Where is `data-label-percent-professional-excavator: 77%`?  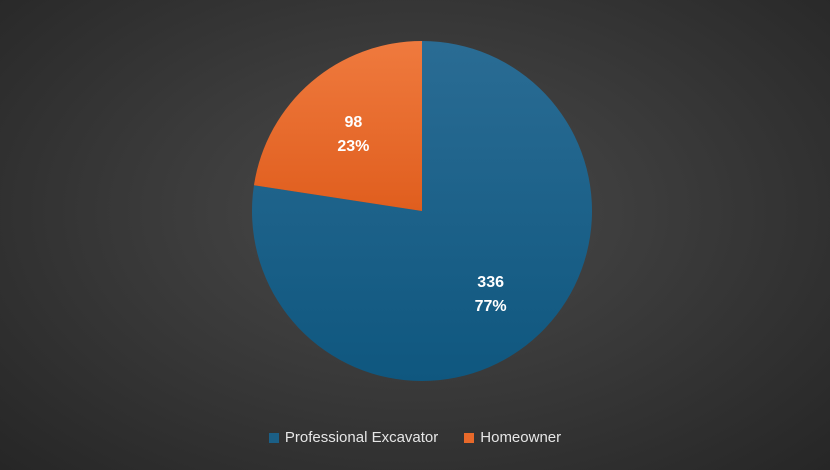
data-label-percent-professional-excavator: 77% is located at coordinates (491, 306).